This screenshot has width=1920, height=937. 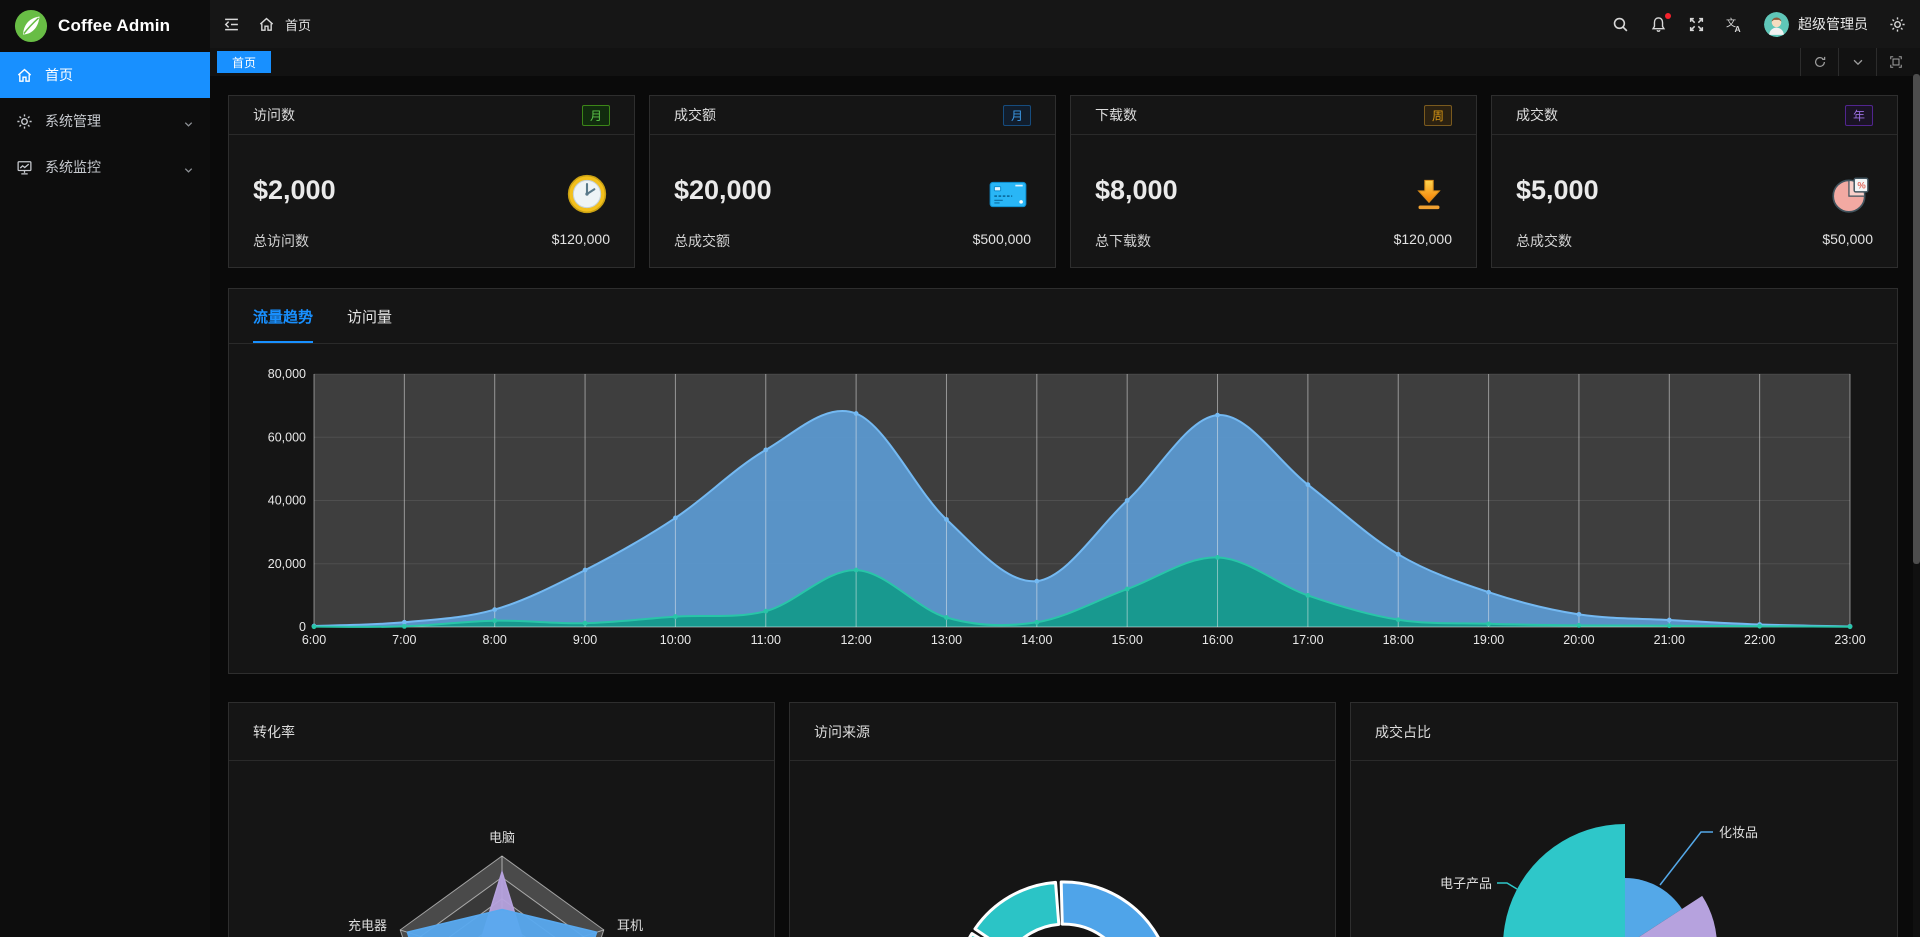 I want to click on app-title: Coffee Admin, so click(x=114, y=25).